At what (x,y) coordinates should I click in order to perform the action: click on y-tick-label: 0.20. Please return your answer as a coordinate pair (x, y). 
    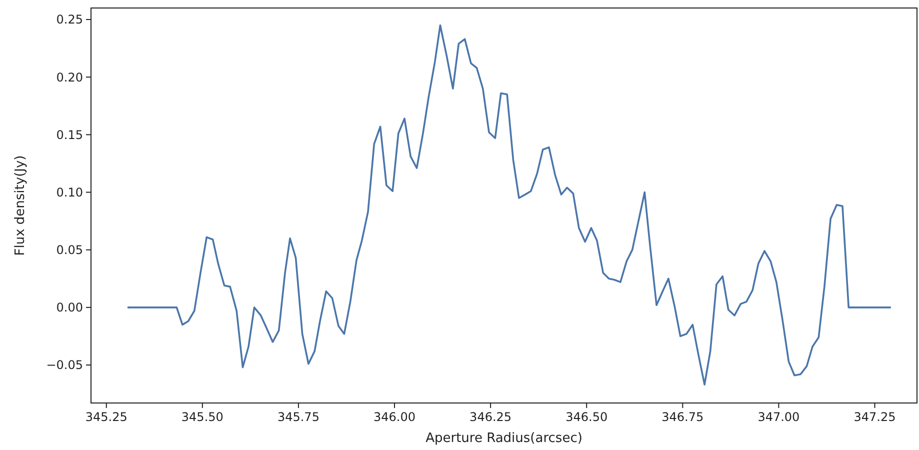
    Looking at the image, I should click on (69, 77).